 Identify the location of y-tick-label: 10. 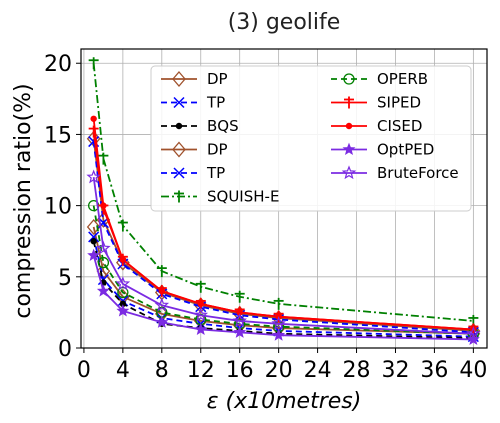
(58, 207).